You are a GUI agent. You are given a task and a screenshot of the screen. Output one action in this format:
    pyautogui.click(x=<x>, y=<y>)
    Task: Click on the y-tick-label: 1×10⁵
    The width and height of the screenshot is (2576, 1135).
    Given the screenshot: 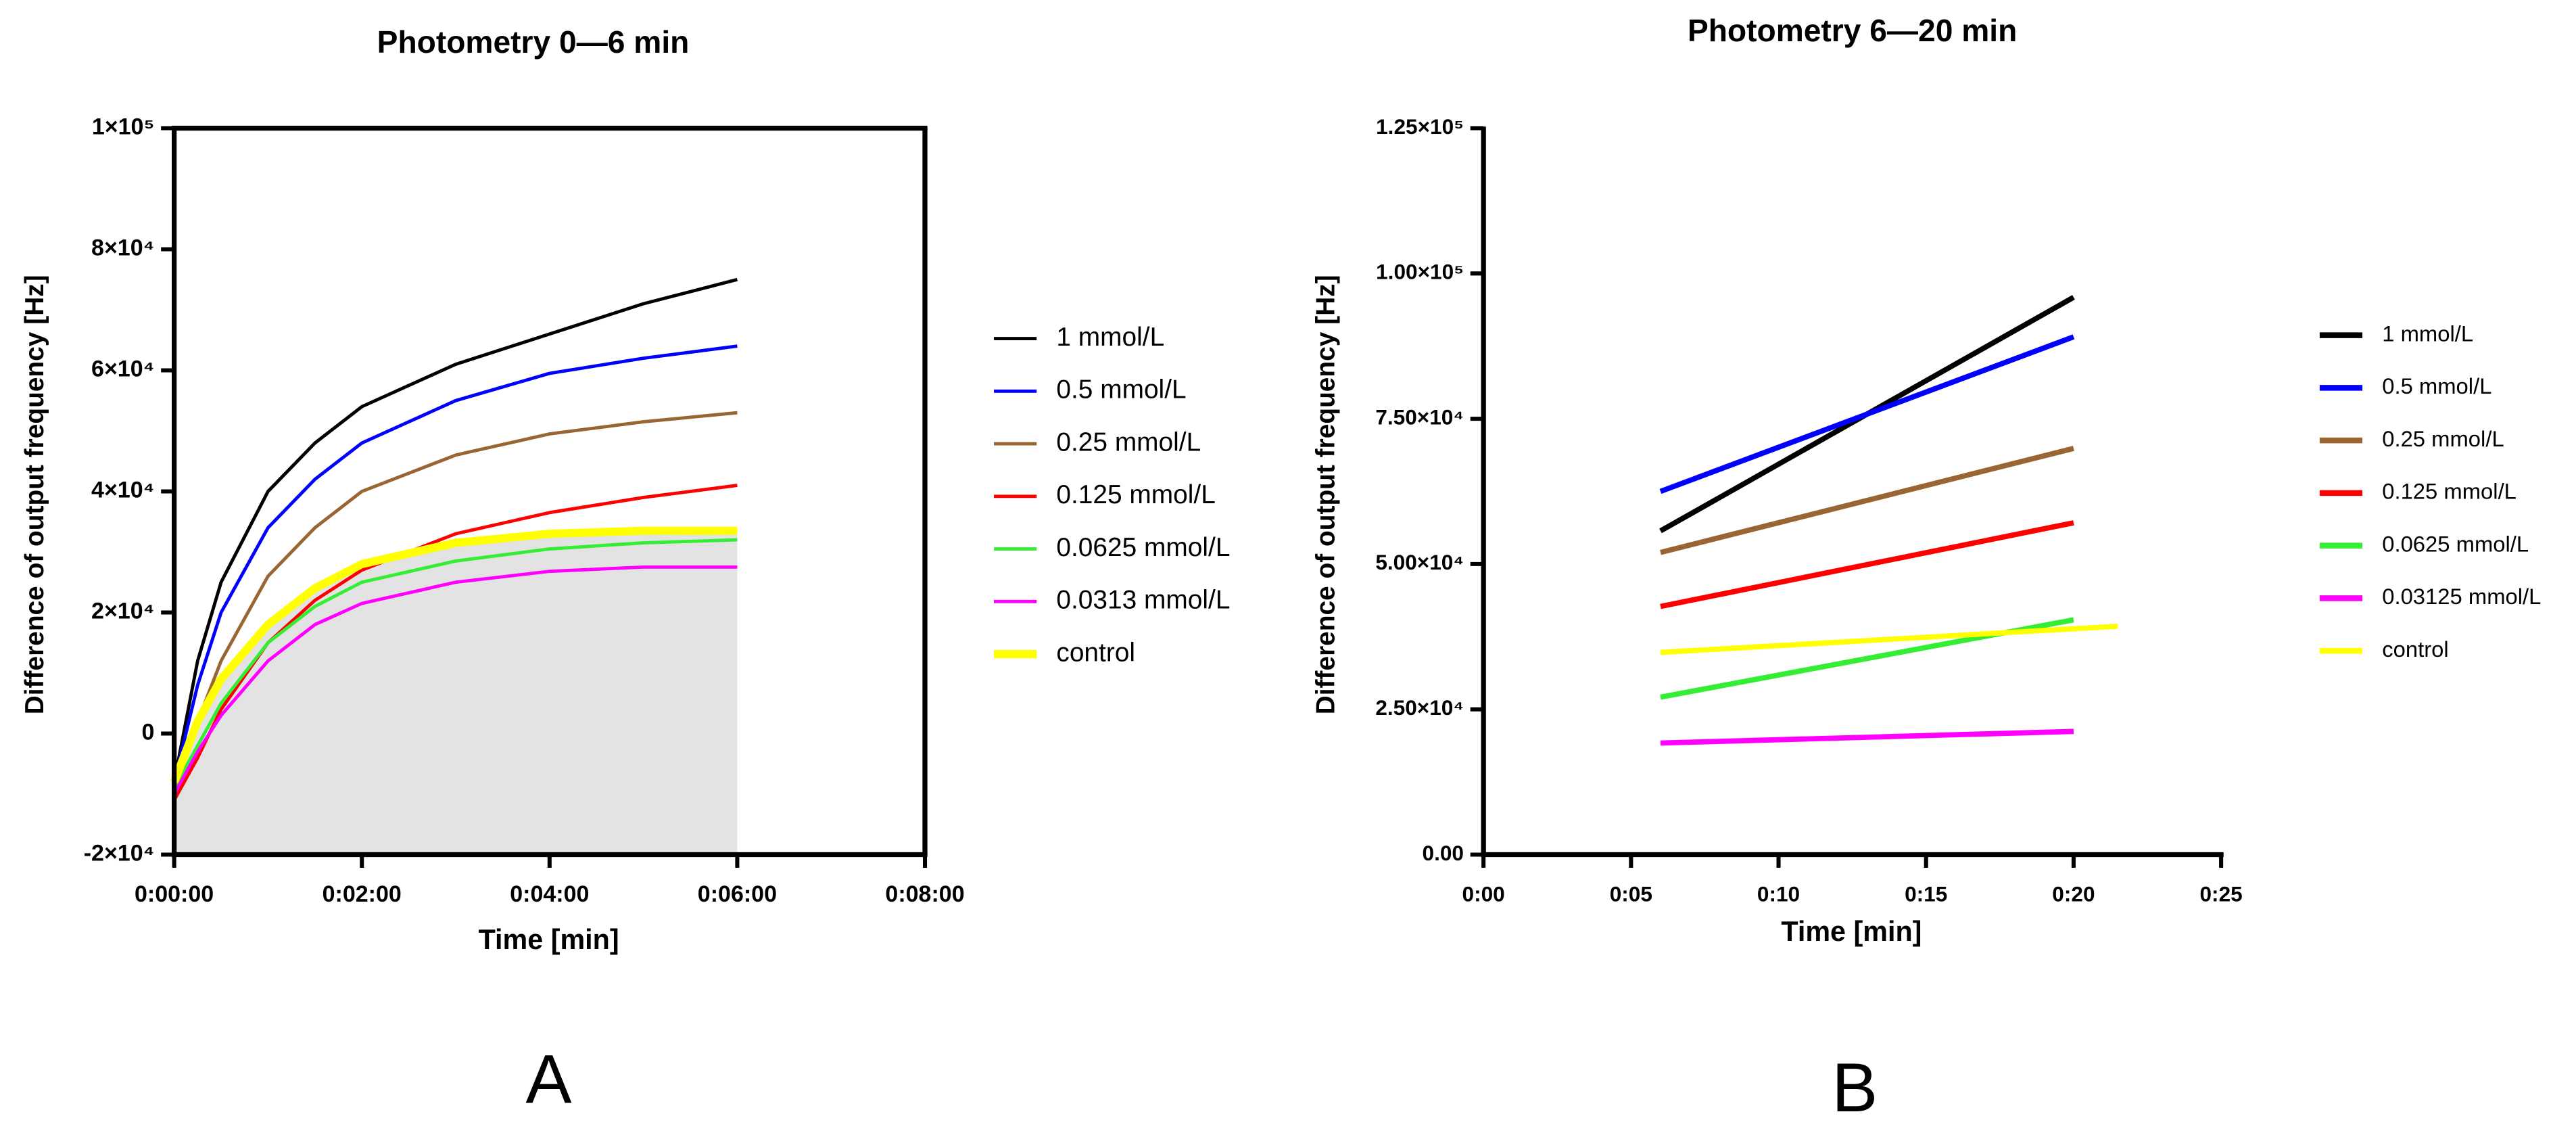 What is the action you would take?
    pyautogui.click(x=123, y=127)
    